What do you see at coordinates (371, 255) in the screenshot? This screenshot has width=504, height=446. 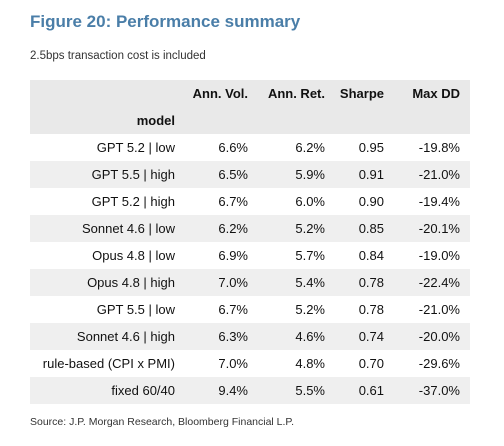 I see `cell: 0.84` at bounding box center [371, 255].